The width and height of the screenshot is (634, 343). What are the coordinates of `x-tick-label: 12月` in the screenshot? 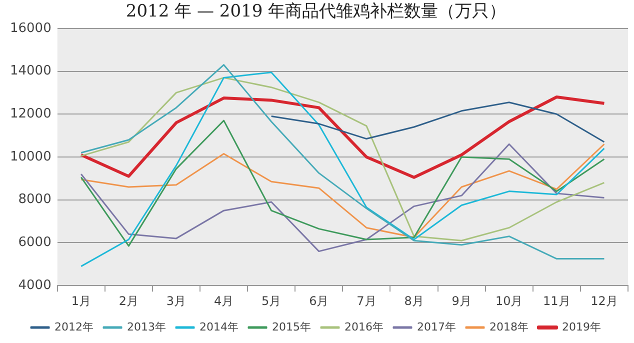 It's located at (604, 301).